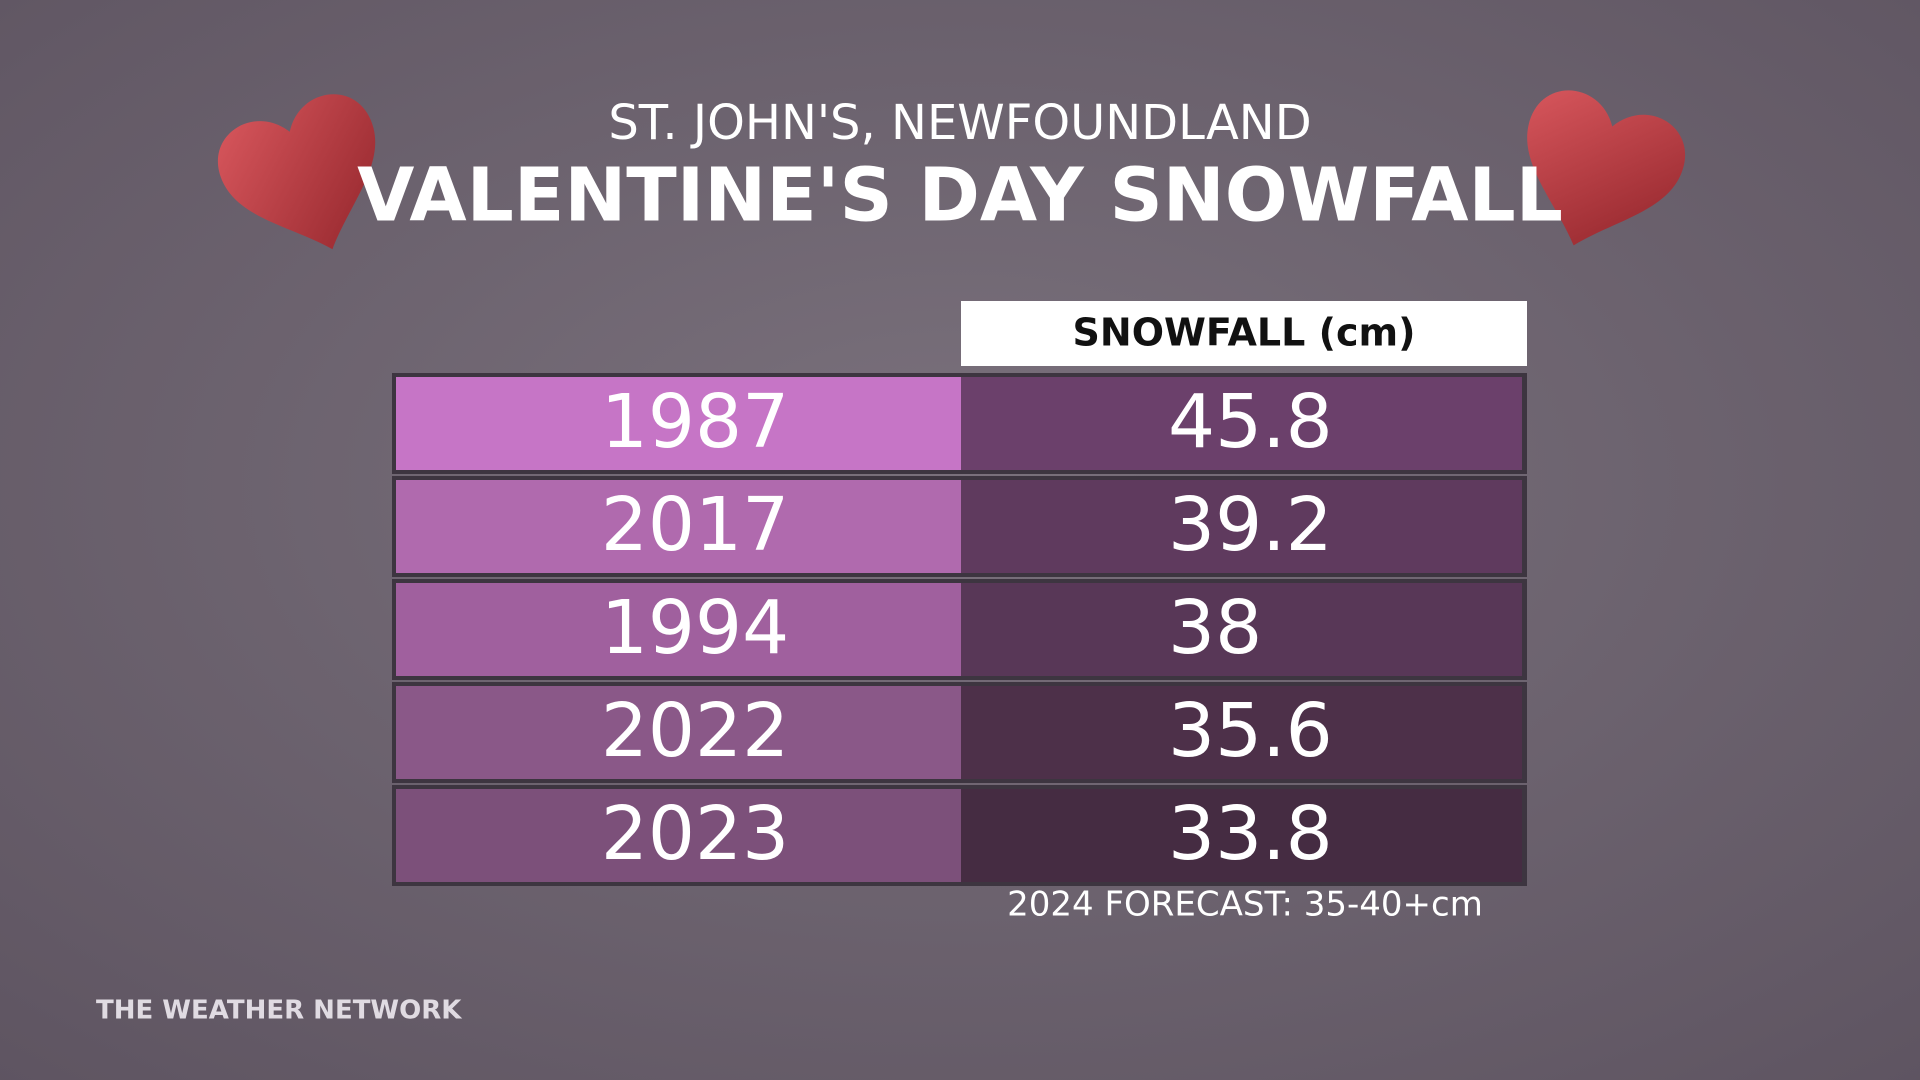 This screenshot has height=1080, width=1920. Describe the element at coordinates (1250, 422) in the screenshot. I see `snowfall-value: 45.8` at that location.